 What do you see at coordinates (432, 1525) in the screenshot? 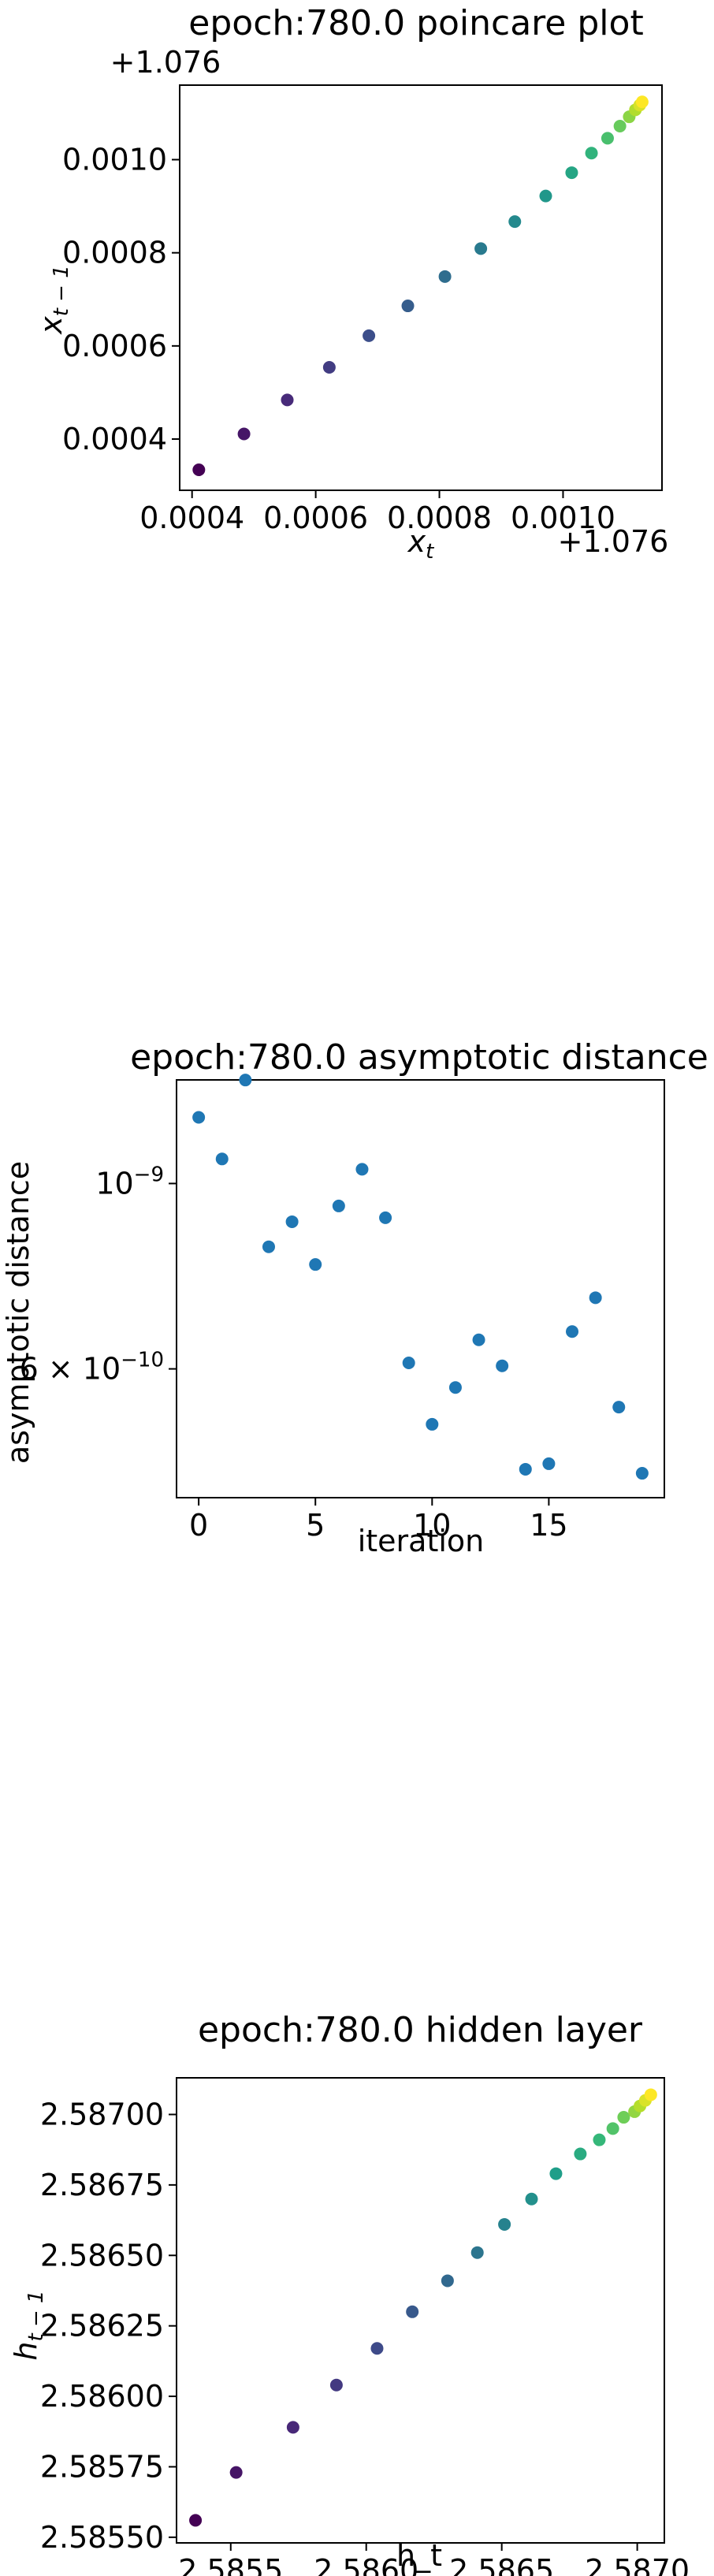
I see `x-tick-label: 10` at bounding box center [432, 1525].